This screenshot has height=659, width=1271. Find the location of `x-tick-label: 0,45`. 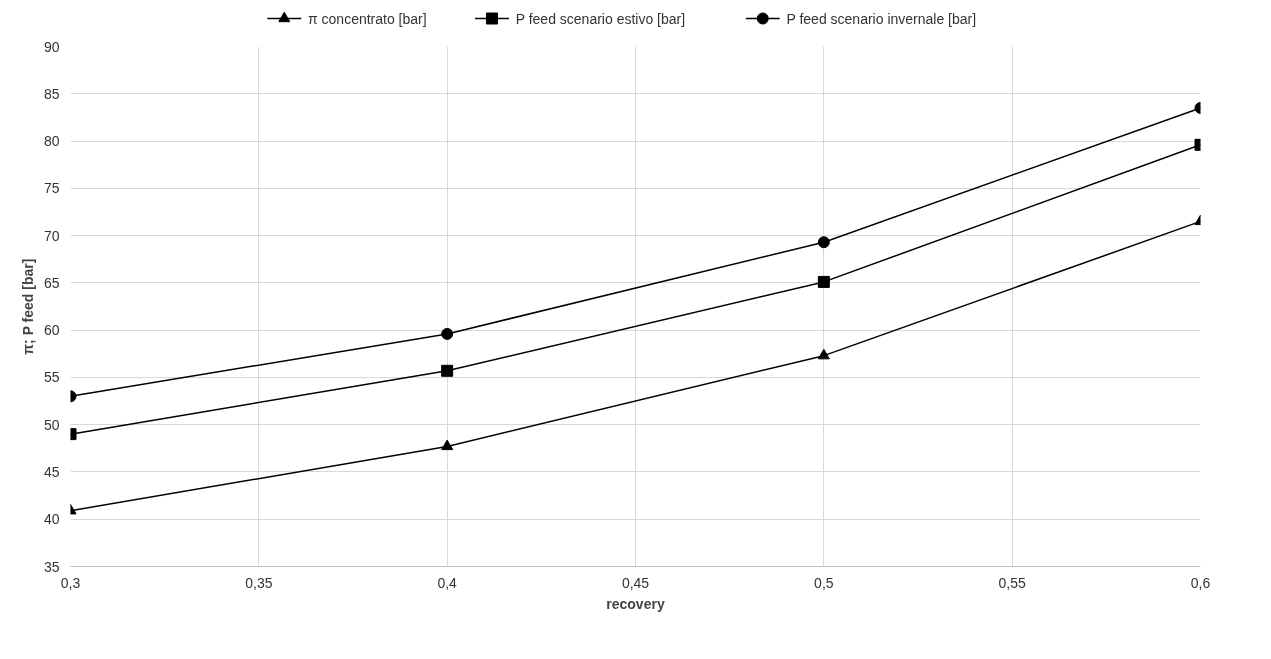

x-tick-label: 0,45 is located at coordinates (635, 582).